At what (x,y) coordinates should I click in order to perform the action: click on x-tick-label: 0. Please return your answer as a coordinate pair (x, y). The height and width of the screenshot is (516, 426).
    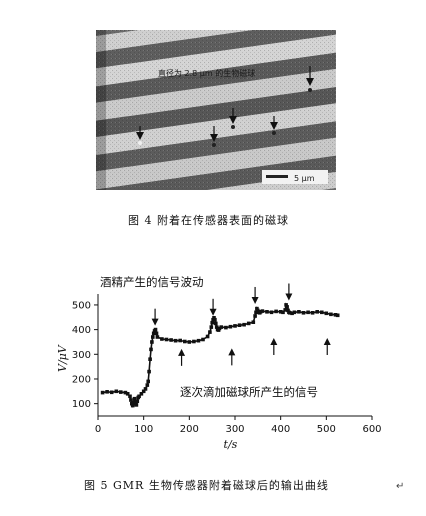
    Looking at the image, I should click on (98, 429).